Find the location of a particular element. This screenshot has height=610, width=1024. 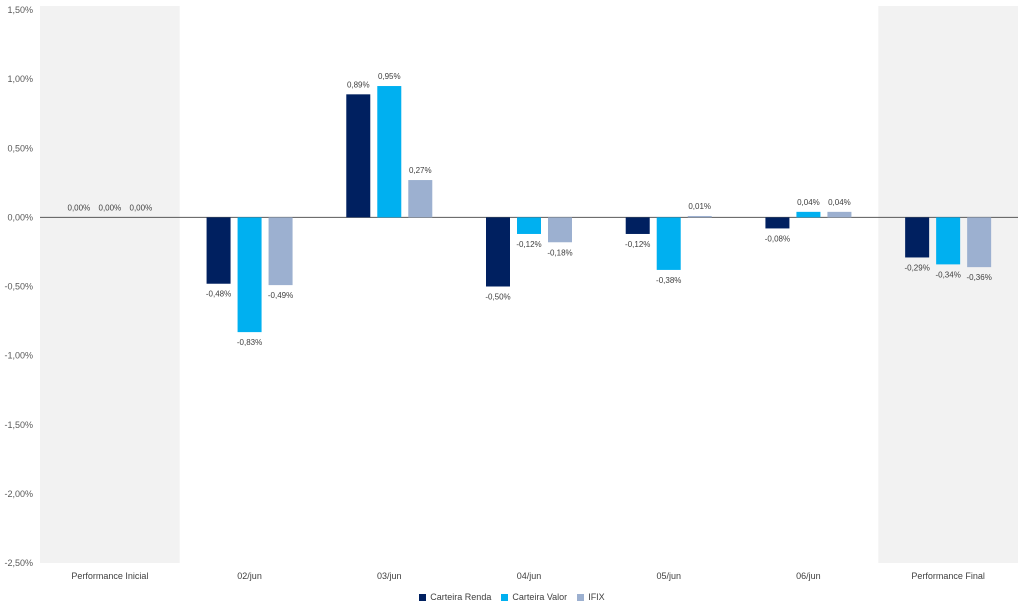

y-tick-label: -2,00% is located at coordinates (18, 494).